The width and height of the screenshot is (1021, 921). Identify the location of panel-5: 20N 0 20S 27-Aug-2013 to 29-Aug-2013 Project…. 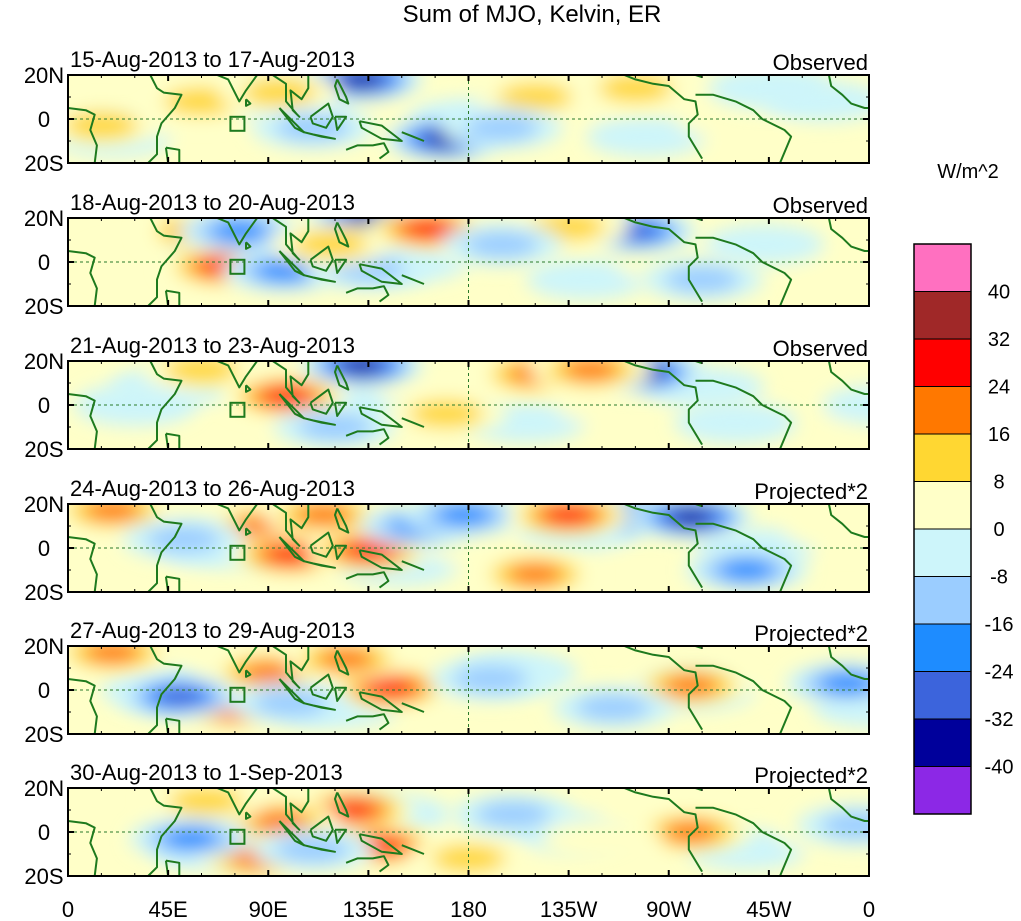
(447, 682).